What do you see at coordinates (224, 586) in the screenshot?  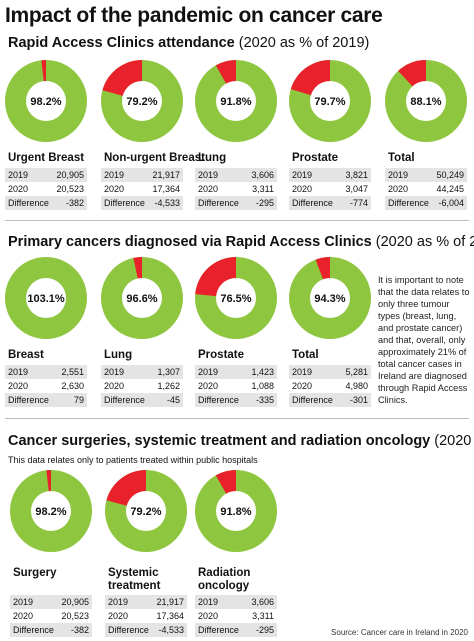 I see `category-label-line2: oncology` at bounding box center [224, 586].